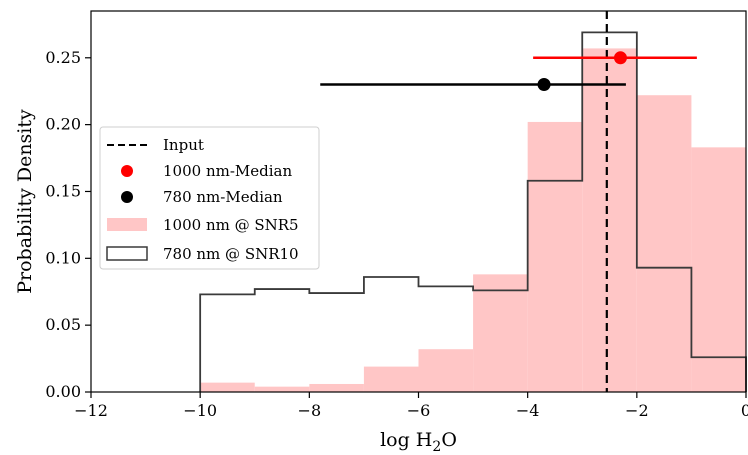 The height and width of the screenshot is (455, 748). I want to click on y-tick-label: 0.15, so click(63, 190).